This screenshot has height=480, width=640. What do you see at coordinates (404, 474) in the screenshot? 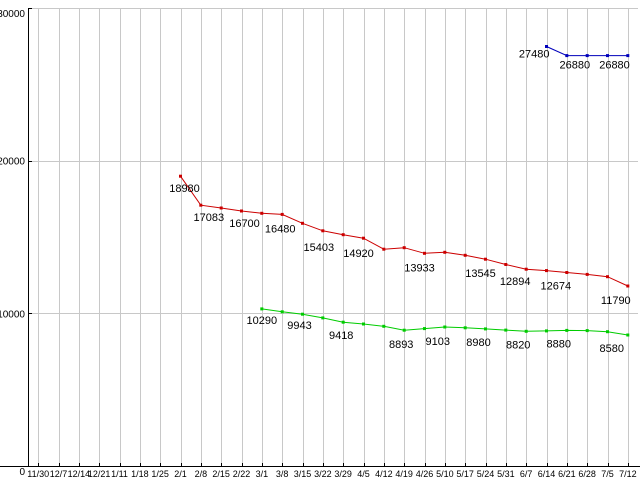
I see `x-tick-label: 4/19` at bounding box center [404, 474].